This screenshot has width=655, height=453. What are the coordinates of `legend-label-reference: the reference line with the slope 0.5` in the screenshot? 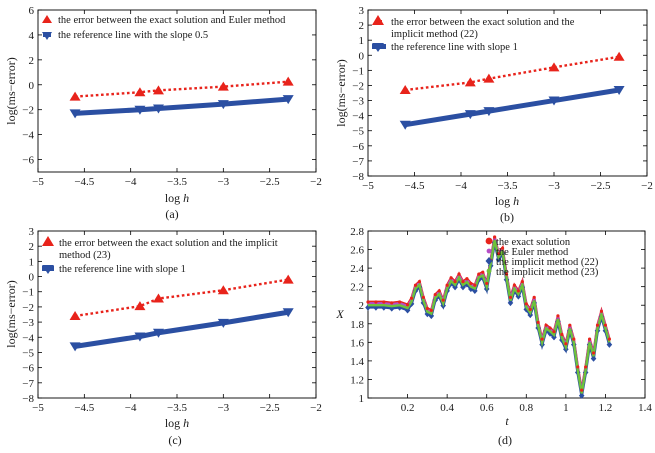 It's located at (133, 35).